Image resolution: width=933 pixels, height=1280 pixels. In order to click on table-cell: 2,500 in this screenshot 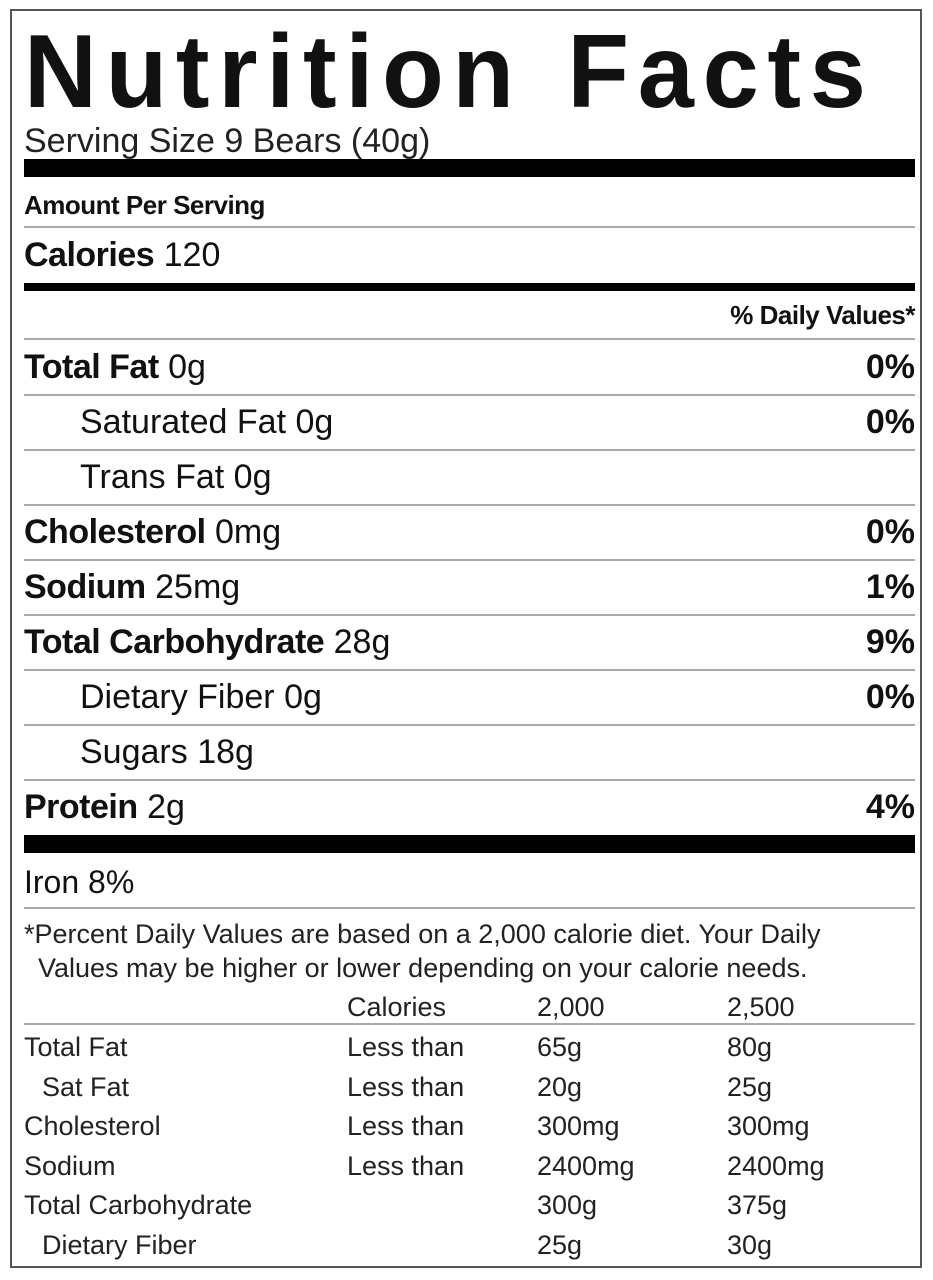, I will do `click(761, 1007)`.